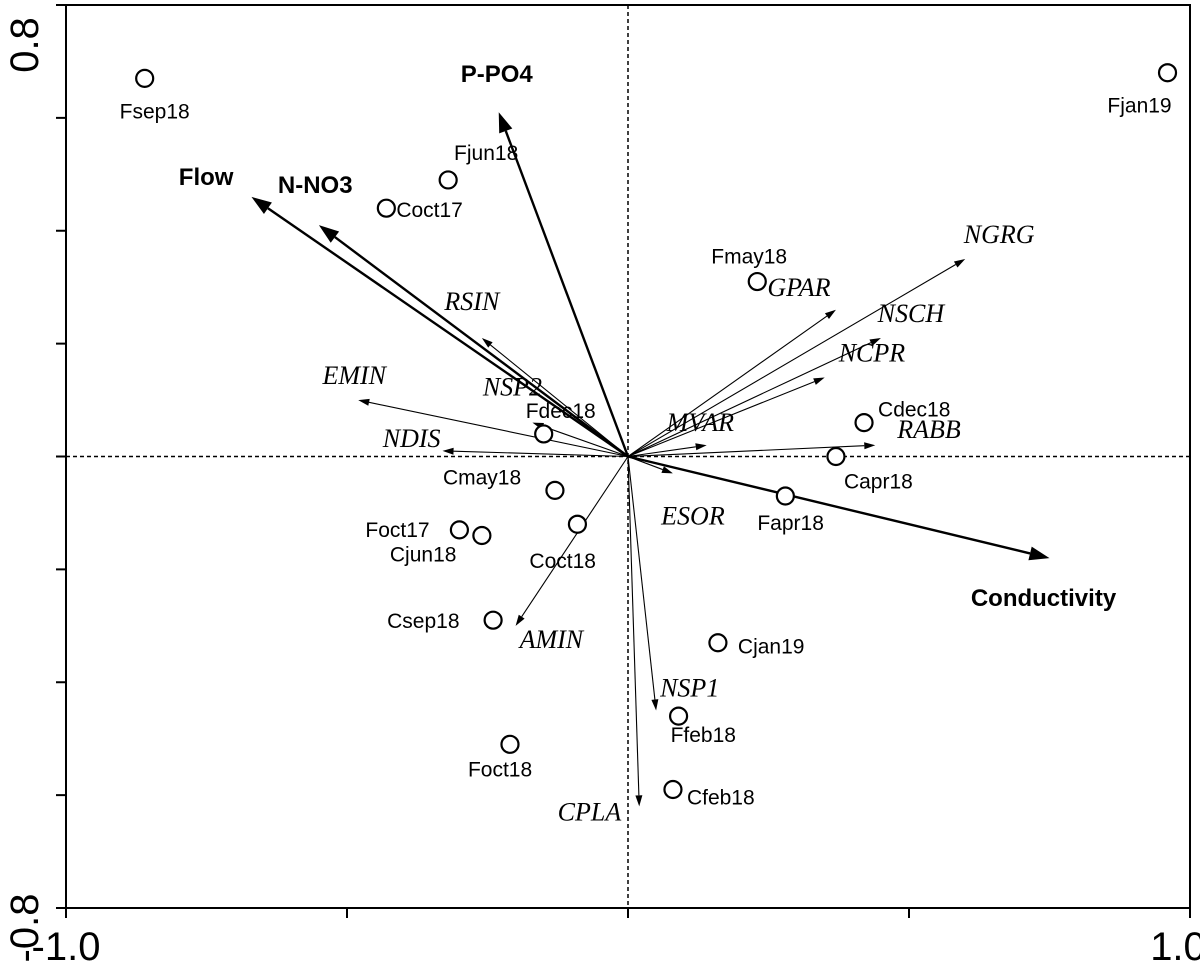  I want to click on species-esor-arrow-head, so click(667, 470).